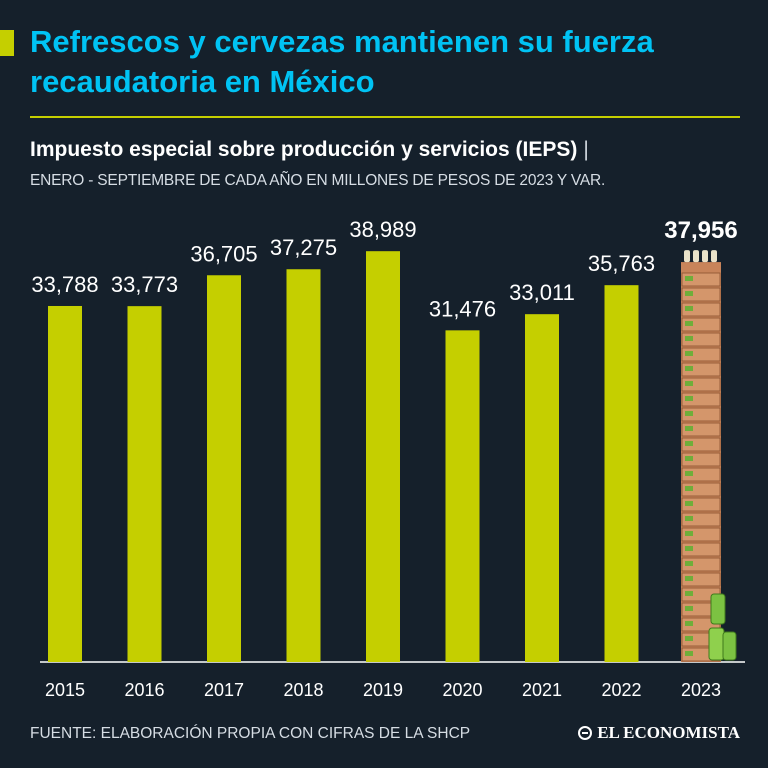 The image size is (768, 768). Describe the element at coordinates (223, 253) in the screenshot. I see `bar-value-label-2017: 36,705` at that location.